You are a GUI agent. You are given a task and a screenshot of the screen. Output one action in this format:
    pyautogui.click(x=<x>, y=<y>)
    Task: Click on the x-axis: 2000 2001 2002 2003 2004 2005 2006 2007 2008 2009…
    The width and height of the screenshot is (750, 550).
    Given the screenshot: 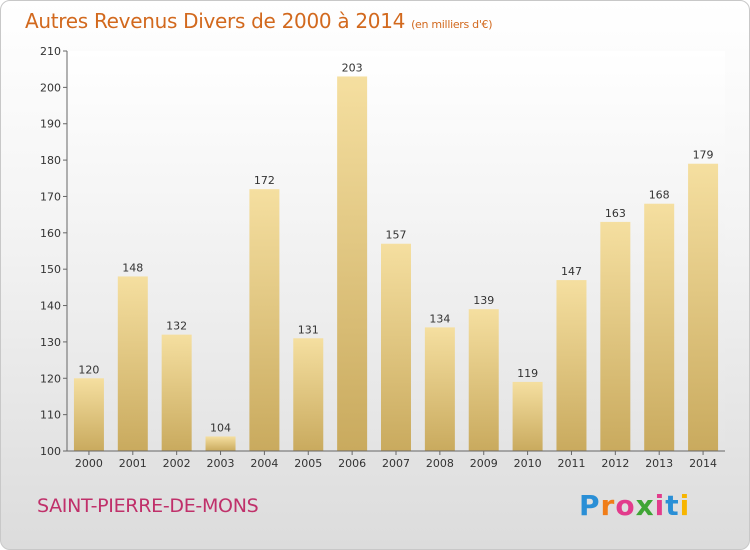 What is the action you would take?
    pyautogui.click(x=396, y=460)
    